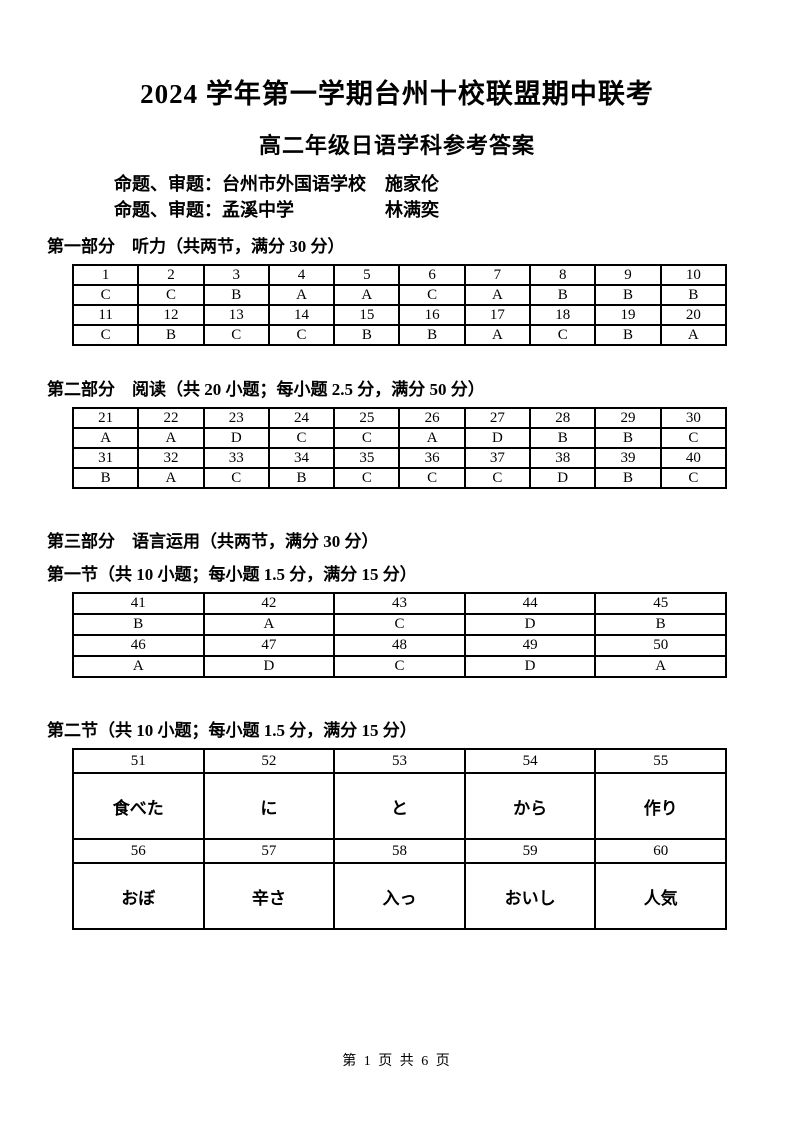 The width and height of the screenshot is (794, 1123). What do you see at coordinates (530, 851) in the screenshot?
I see `table-cell: 59` at bounding box center [530, 851].